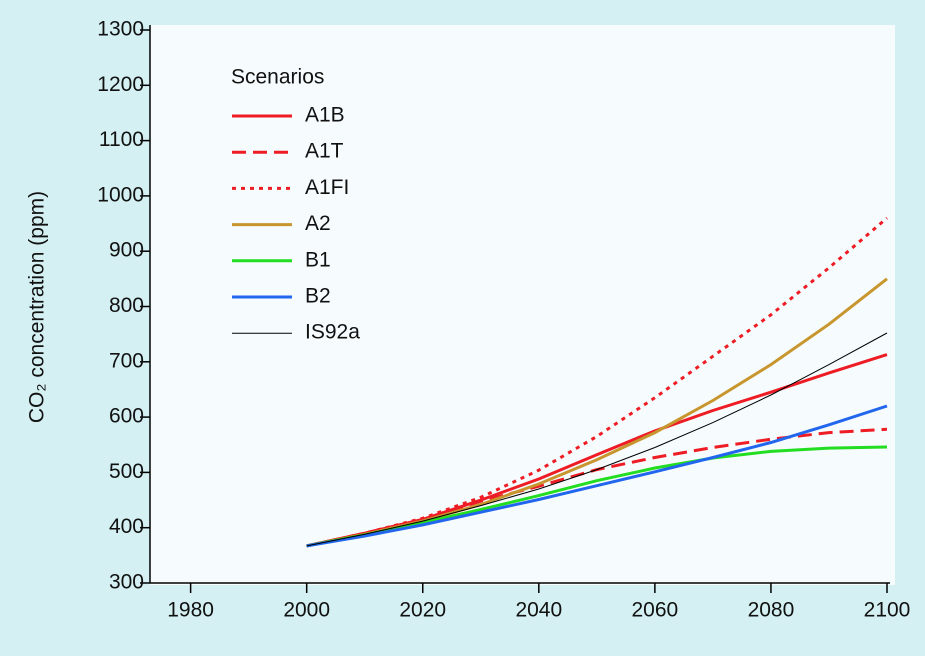 The width and height of the screenshot is (925, 661). What do you see at coordinates (126, 360) in the screenshot?
I see `y-tick-label: 700` at bounding box center [126, 360].